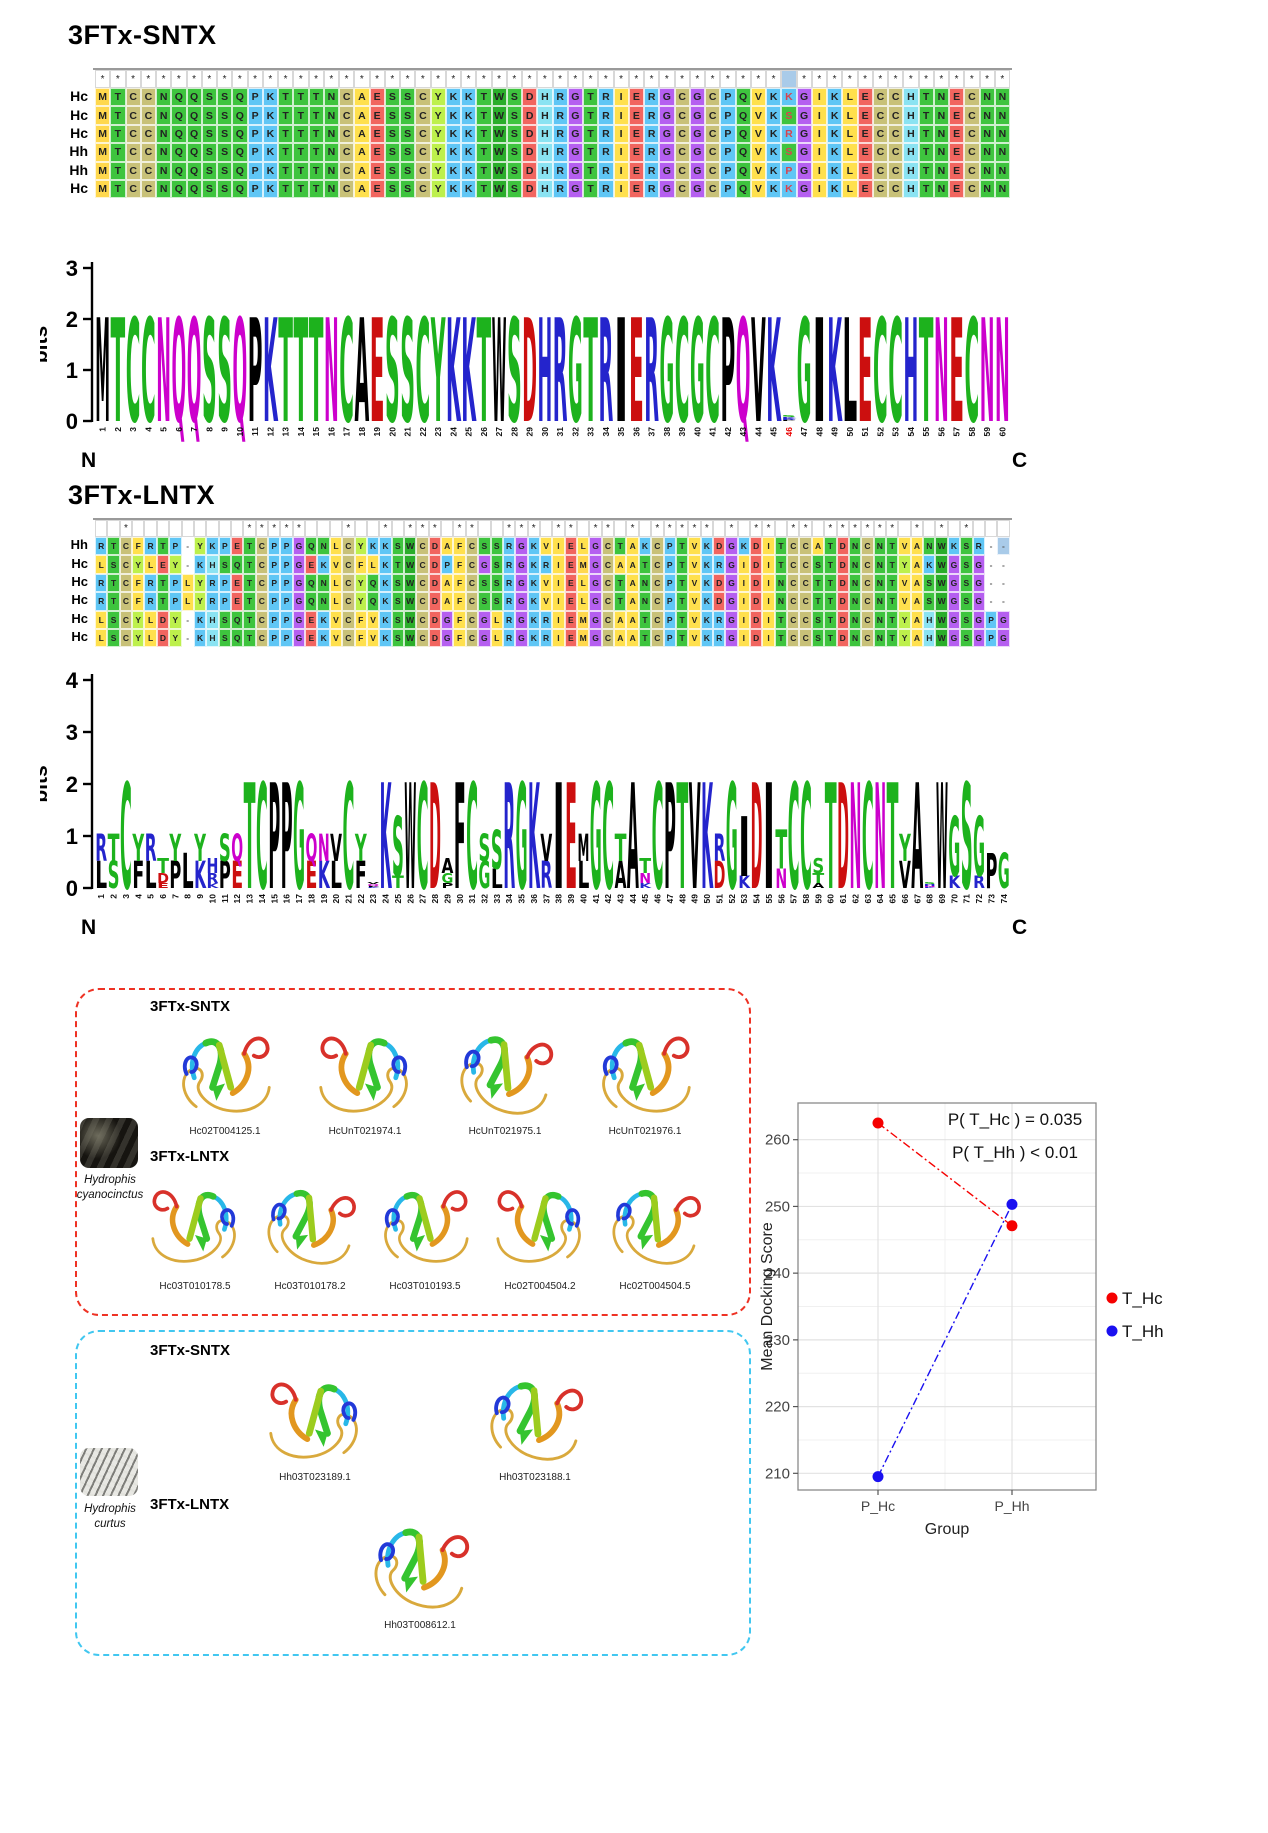 The height and width of the screenshot is (1833, 1268). Describe the element at coordinates (1015, 1152) in the screenshot. I see `chart-annotation: P( T_Hh ) < 0.01` at that location.